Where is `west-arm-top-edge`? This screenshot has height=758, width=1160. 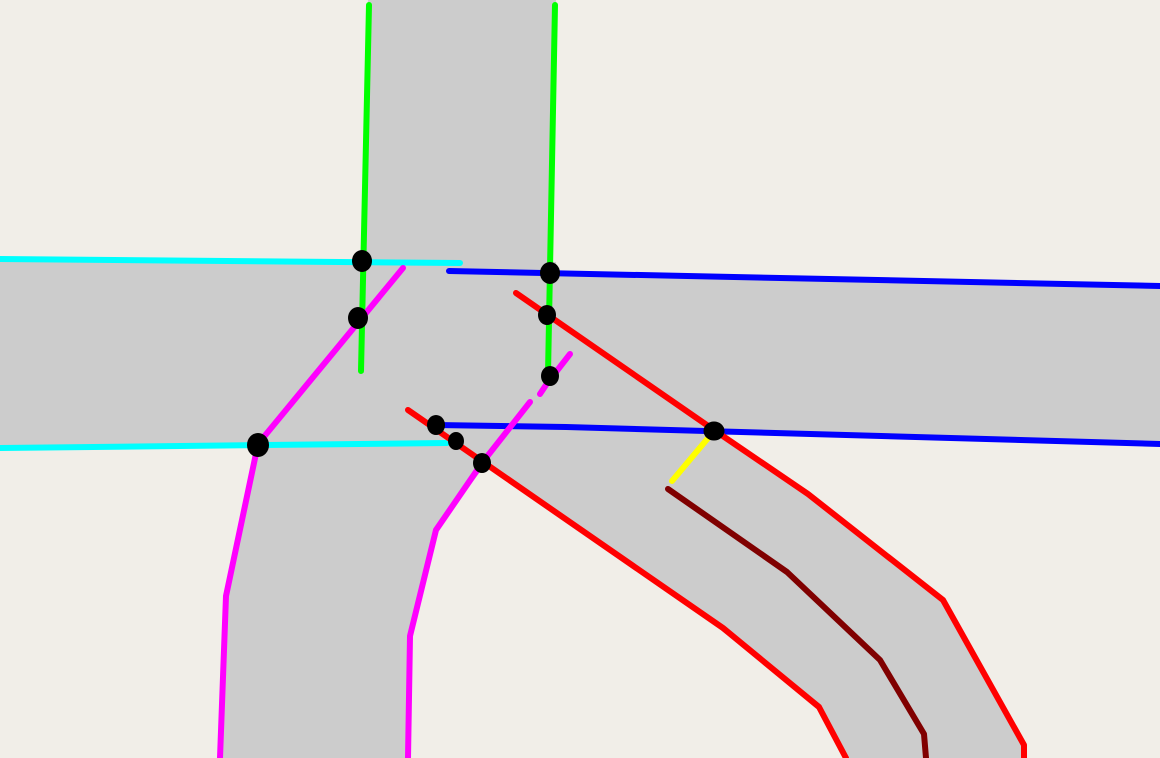
west-arm-top-edge is located at coordinates (231, 261).